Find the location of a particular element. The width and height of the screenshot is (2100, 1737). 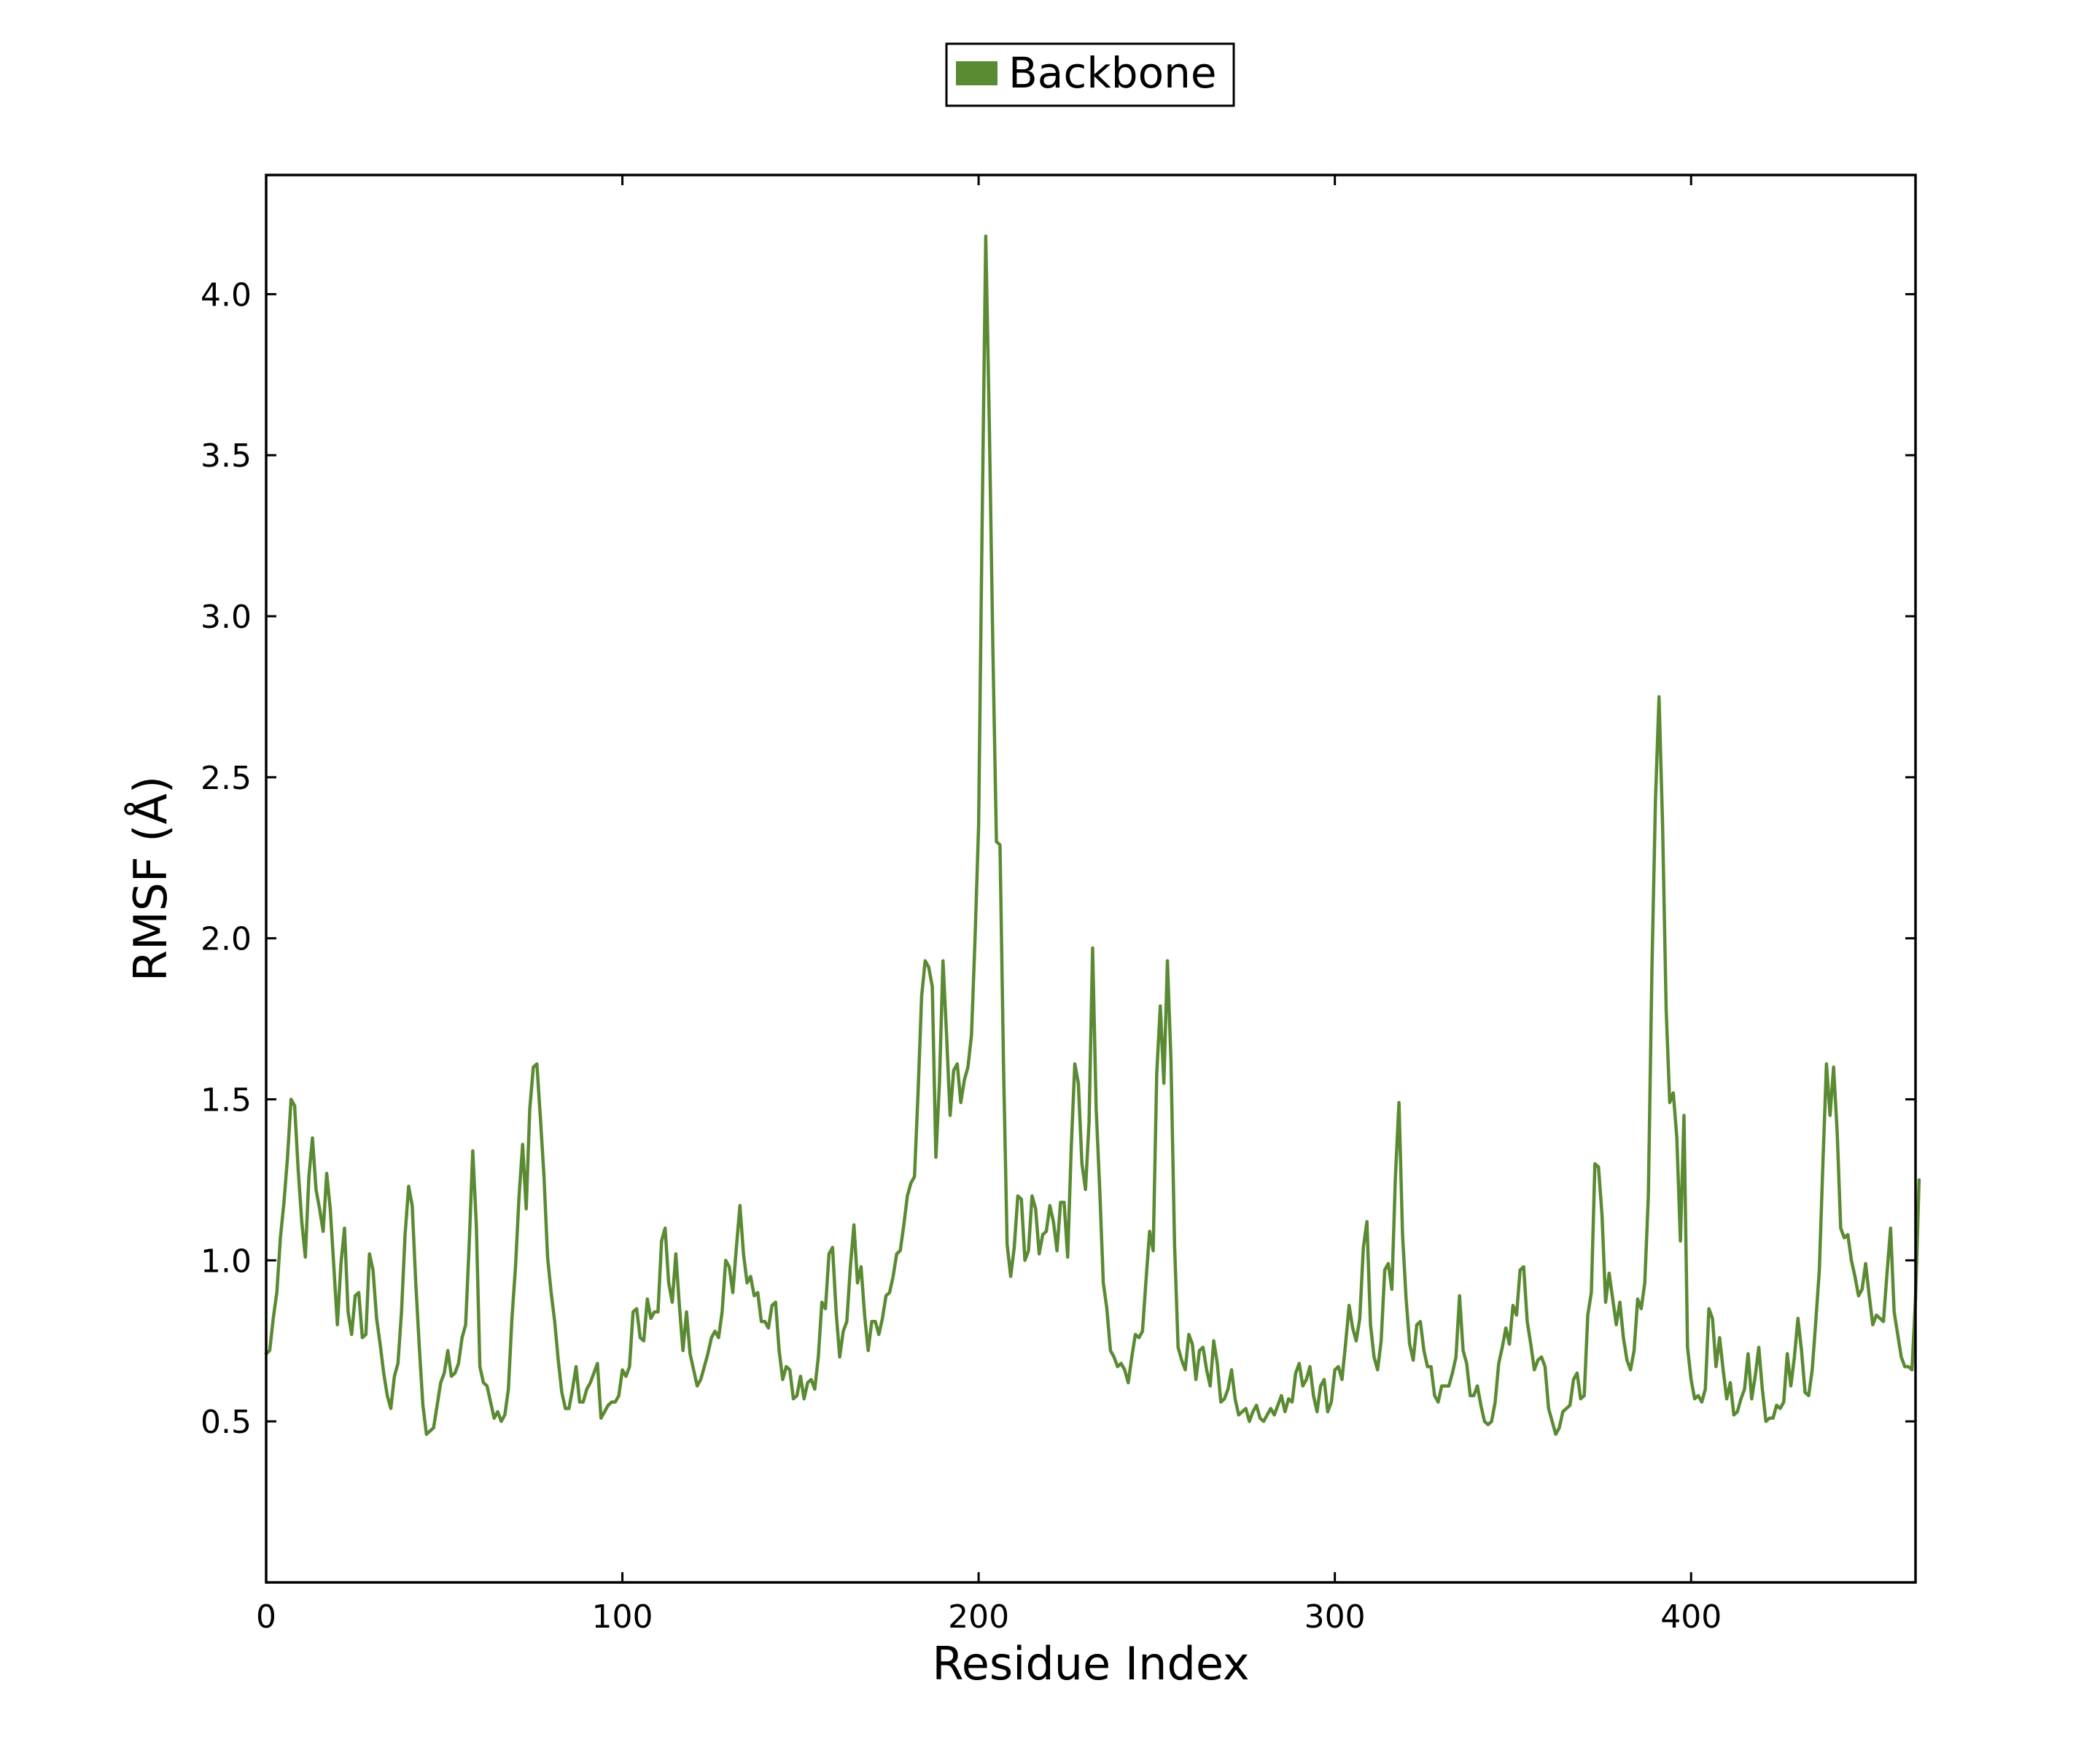

y-tick-label: 1.5 is located at coordinates (226, 1100).